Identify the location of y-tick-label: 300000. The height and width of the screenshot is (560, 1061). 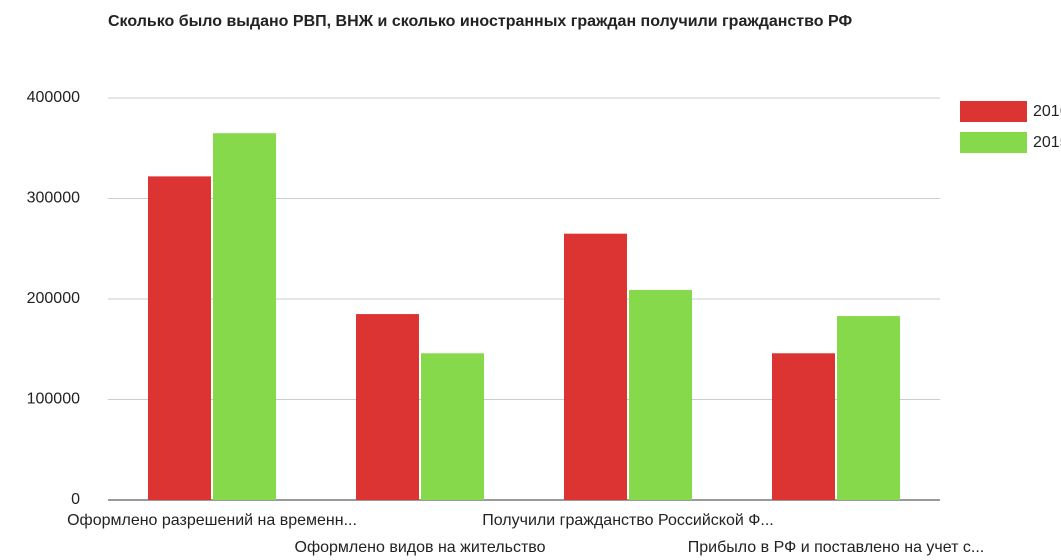
(53, 198).